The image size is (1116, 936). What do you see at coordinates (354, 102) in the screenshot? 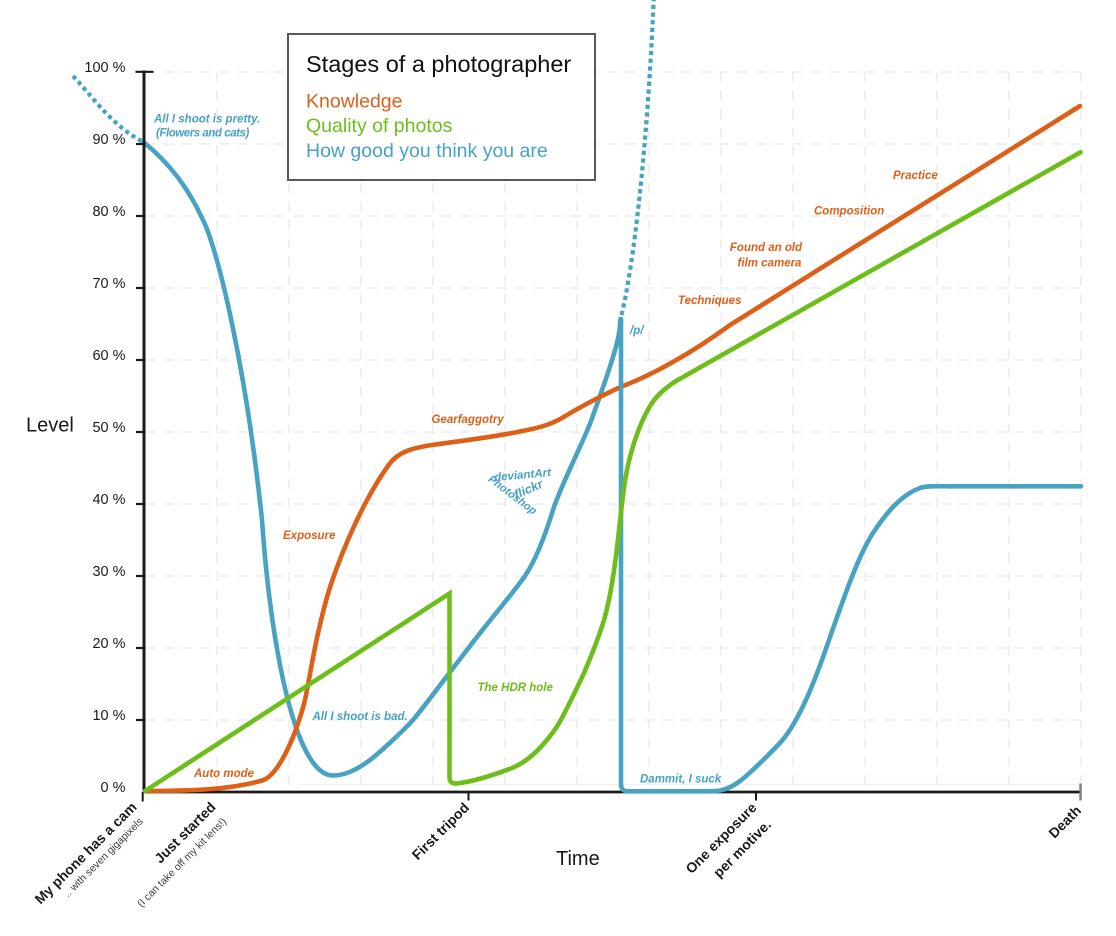
I see `svg-text: Knowledge` at bounding box center [354, 102].